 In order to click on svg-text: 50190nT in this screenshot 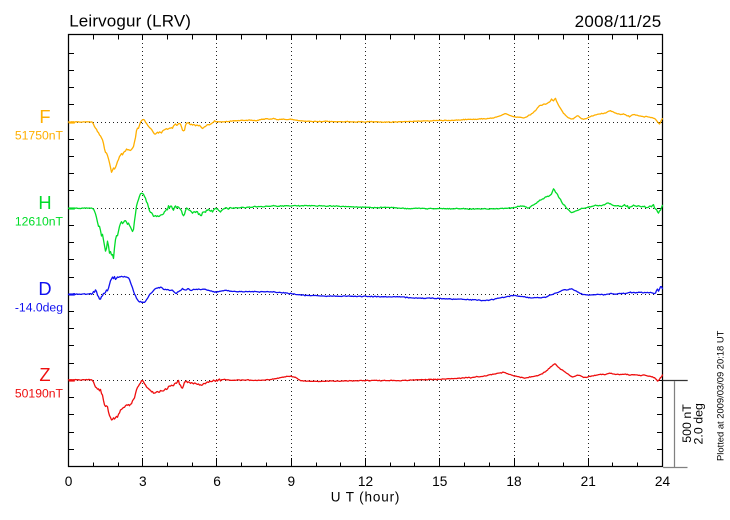, I will do `click(39, 394)`.